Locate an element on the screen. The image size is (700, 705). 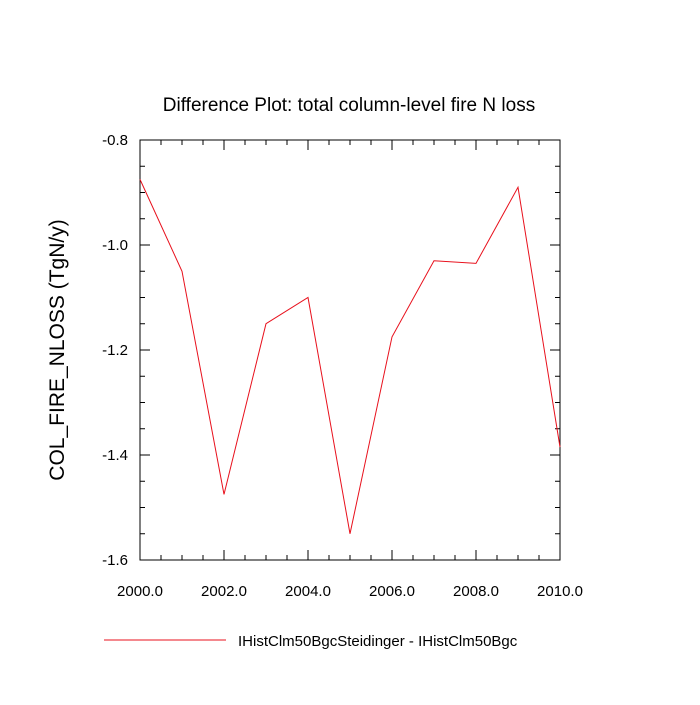
x-tick-label: 2002.0 is located at coordinates (224, 591).